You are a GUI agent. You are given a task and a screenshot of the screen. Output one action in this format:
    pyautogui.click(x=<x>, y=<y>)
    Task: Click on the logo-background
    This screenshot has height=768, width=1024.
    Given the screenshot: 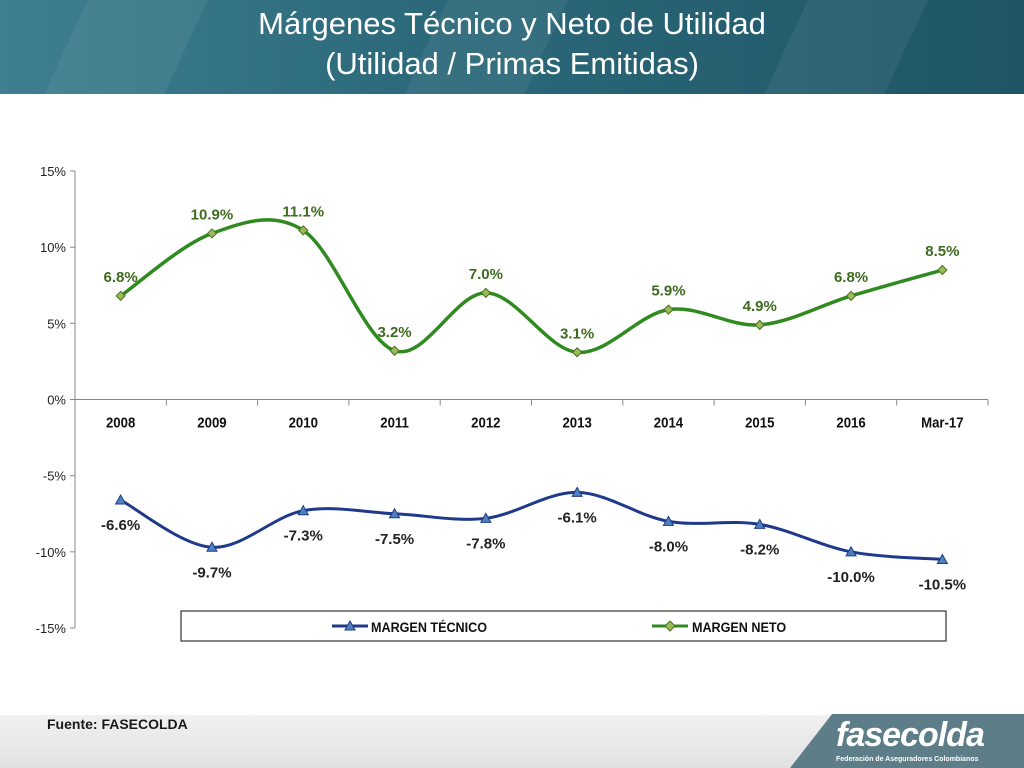 What is the action you would take?
    pyautogui.click(x=907, y=741)
    